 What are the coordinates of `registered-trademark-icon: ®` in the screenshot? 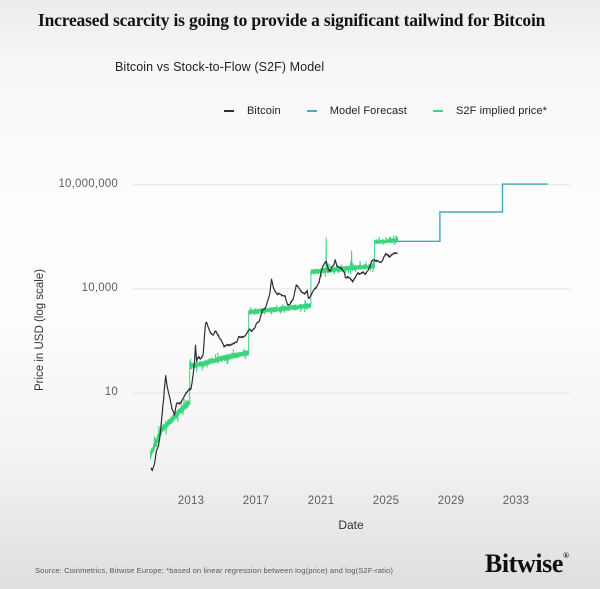 It's located at (566, 555).